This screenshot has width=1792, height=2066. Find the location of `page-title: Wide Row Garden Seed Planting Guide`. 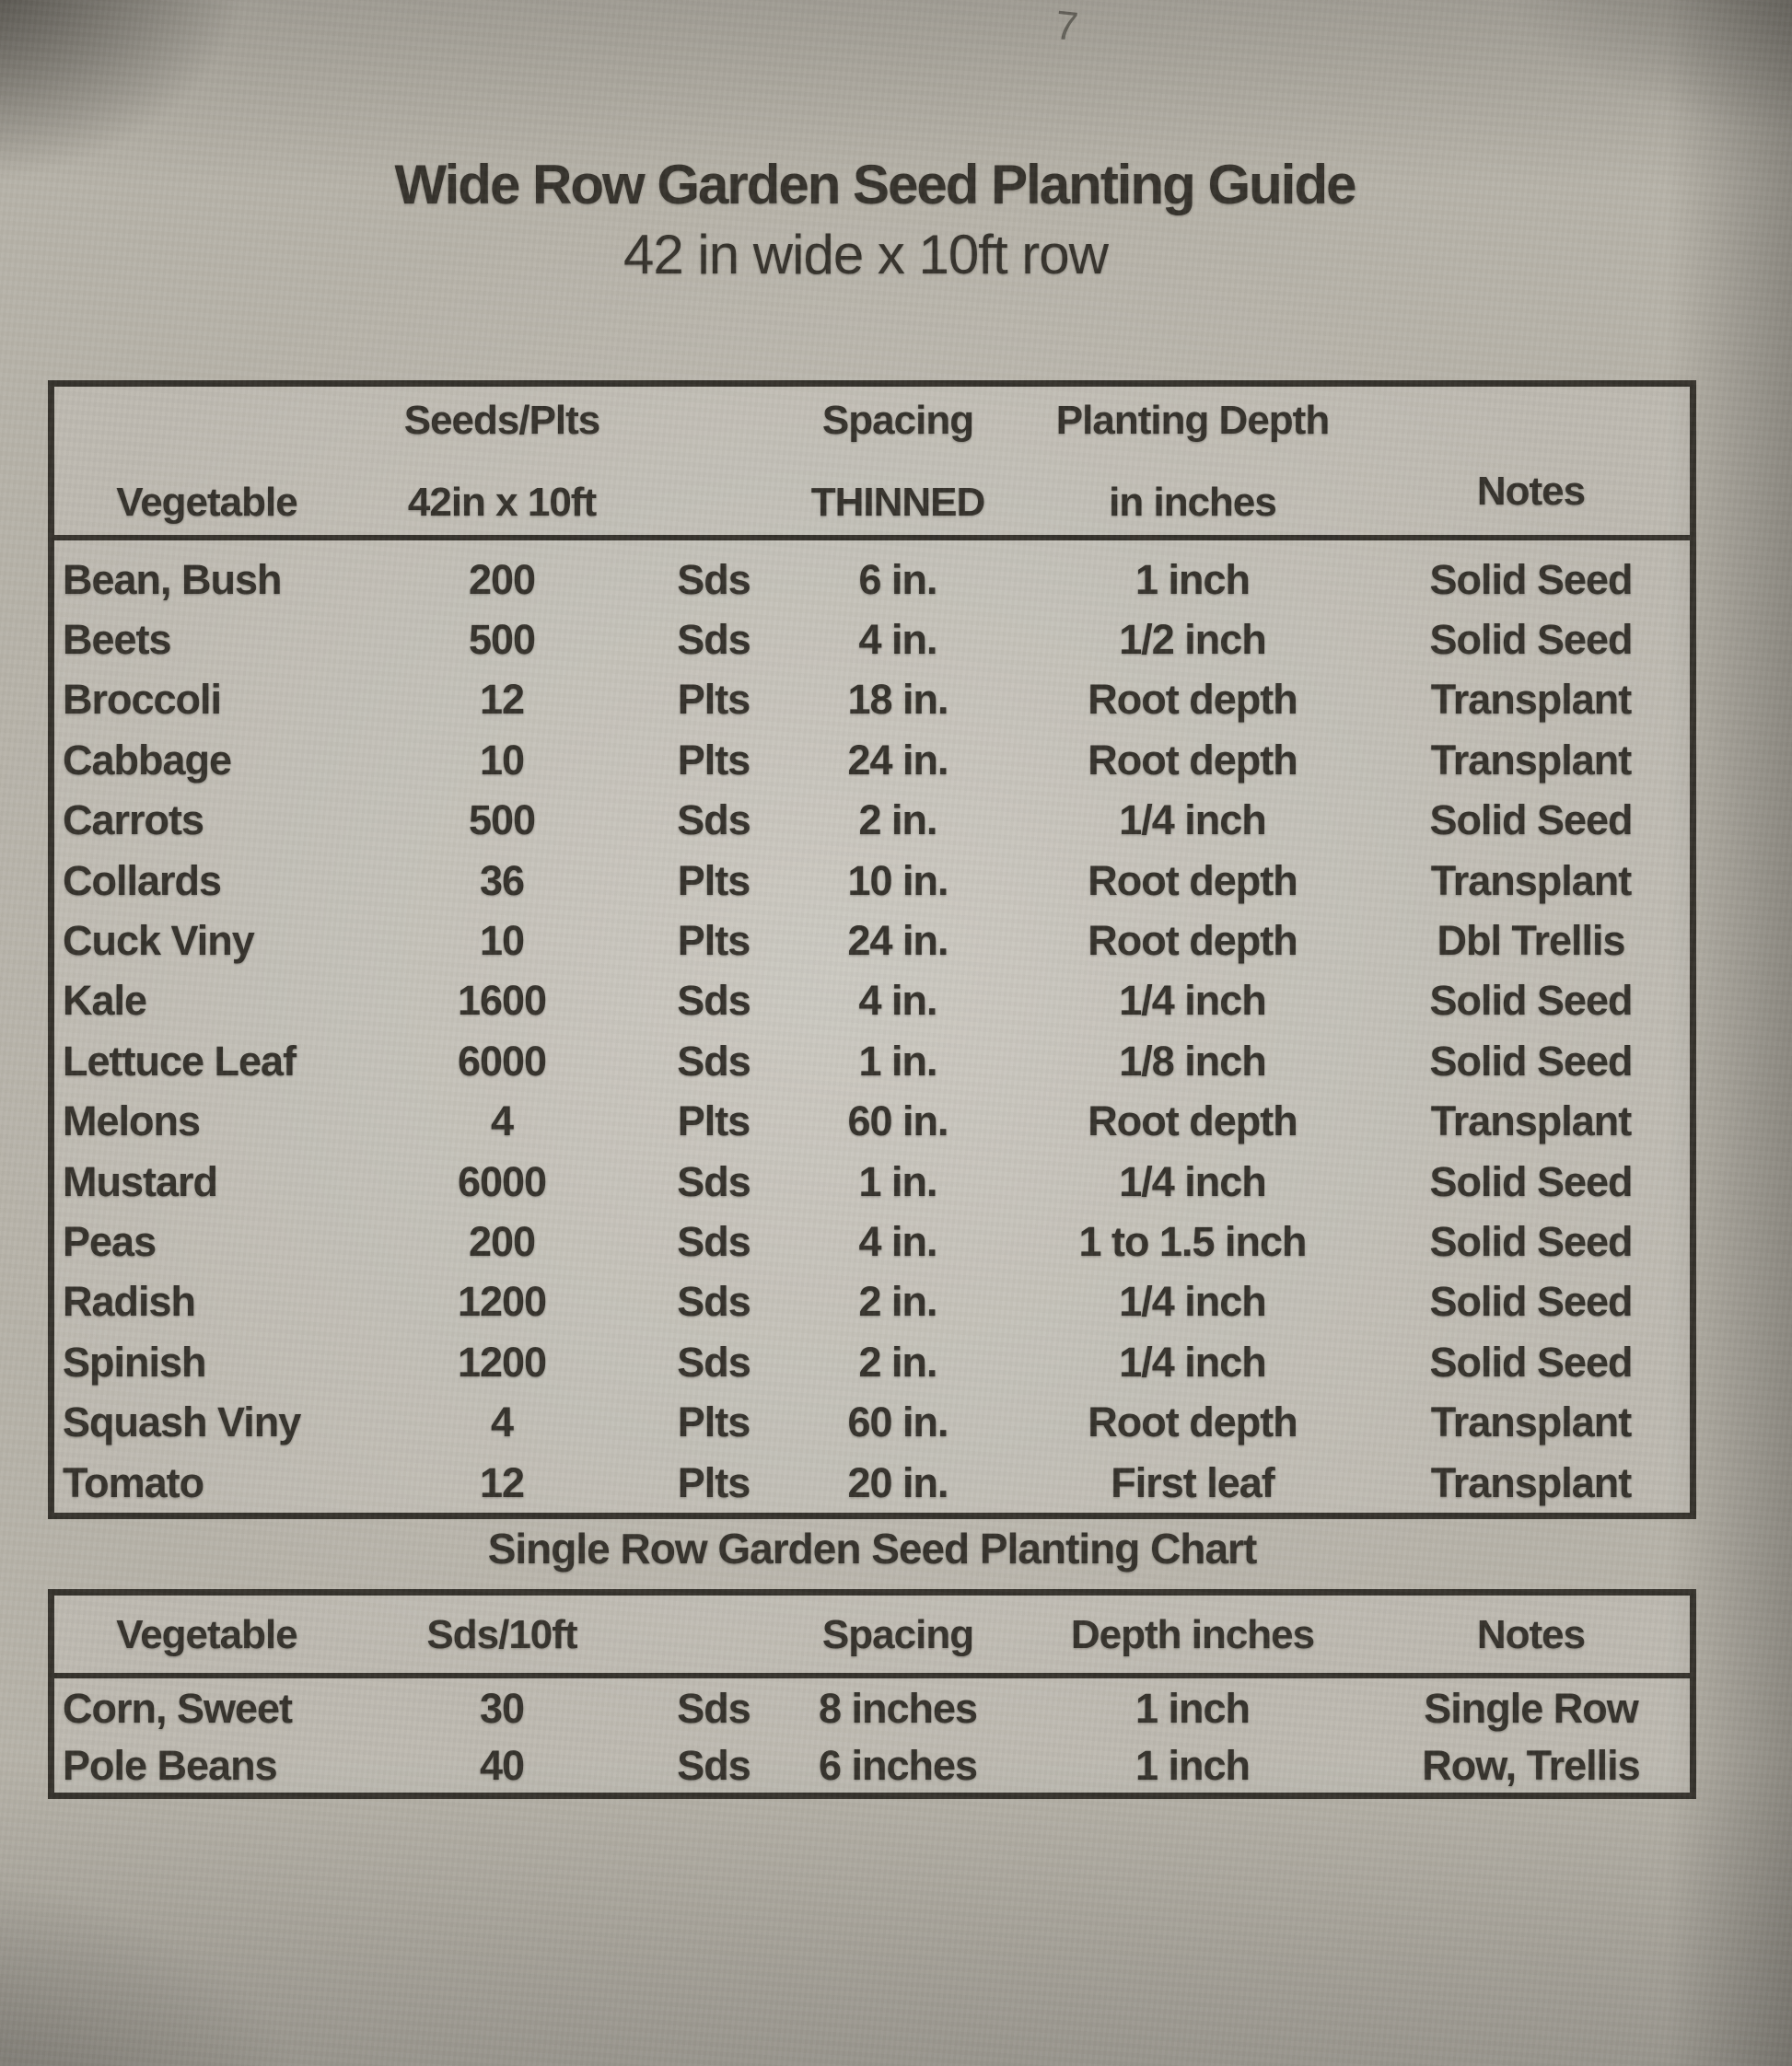

page-title: Wide Row Garden Seed Planting Guide is located at coordinates (875, 184).